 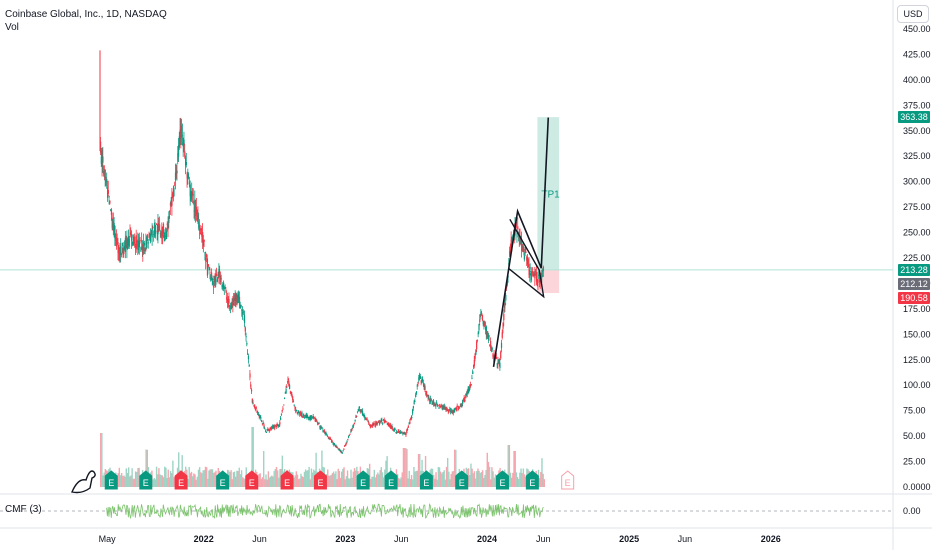 I want to click on flag-projection-path, so click(x=521, y=242).